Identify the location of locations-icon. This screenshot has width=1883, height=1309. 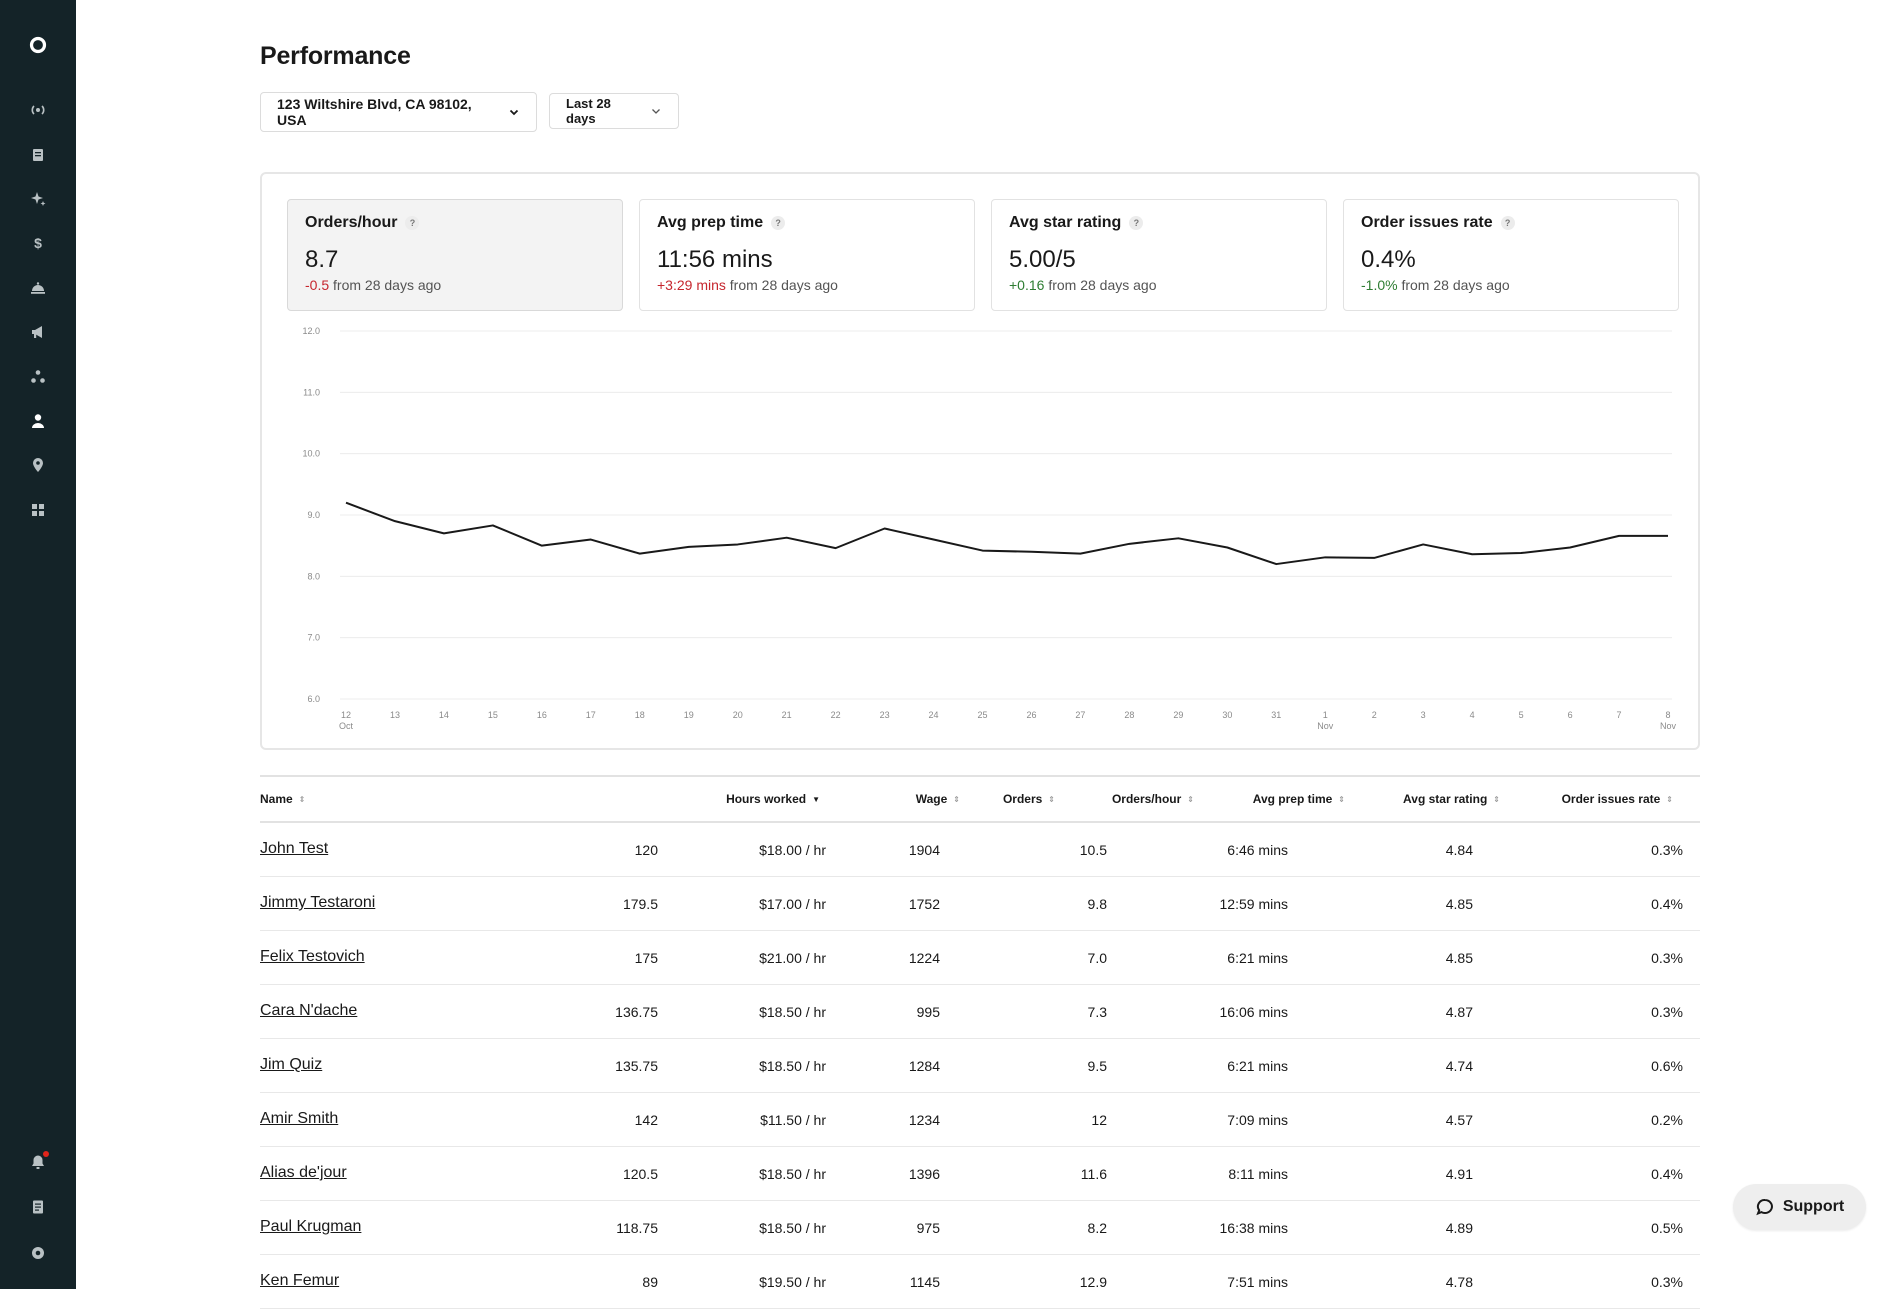
(38, 465).